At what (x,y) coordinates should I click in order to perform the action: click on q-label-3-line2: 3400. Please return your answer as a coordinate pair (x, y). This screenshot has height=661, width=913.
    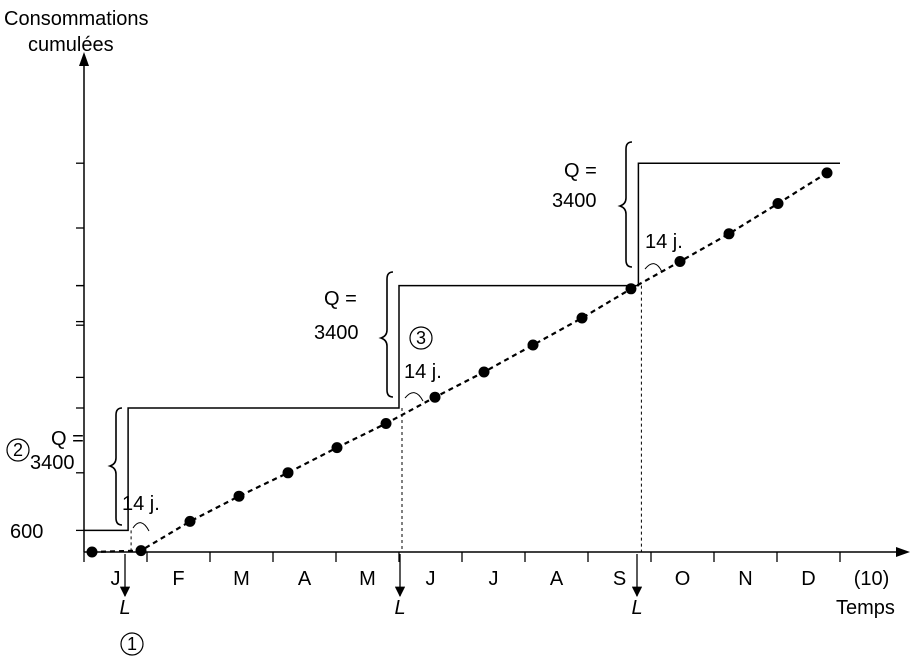
    Looking at the image, I should click on (574, 201).